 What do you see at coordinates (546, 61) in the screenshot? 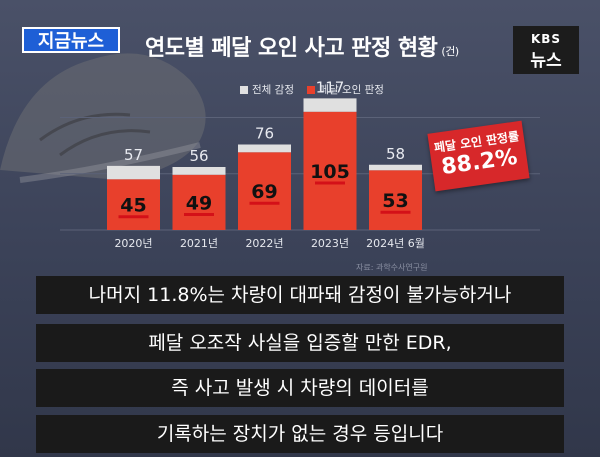
I see `logo-line2: 뉴스` at bounding box center [546, 61].